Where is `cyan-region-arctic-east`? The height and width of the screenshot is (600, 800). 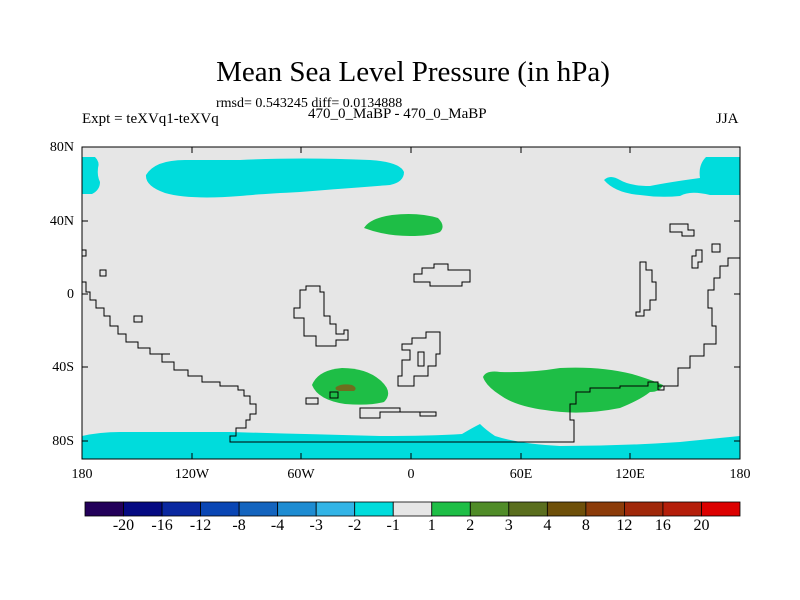
cyan-region-arctic-east is located at coordinates (672, 177).